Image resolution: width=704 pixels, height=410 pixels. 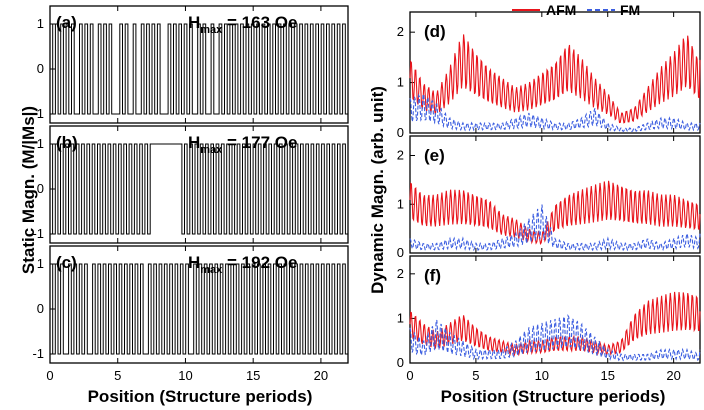 I want to click on panel-label: (f), so click(x=432, y=275).